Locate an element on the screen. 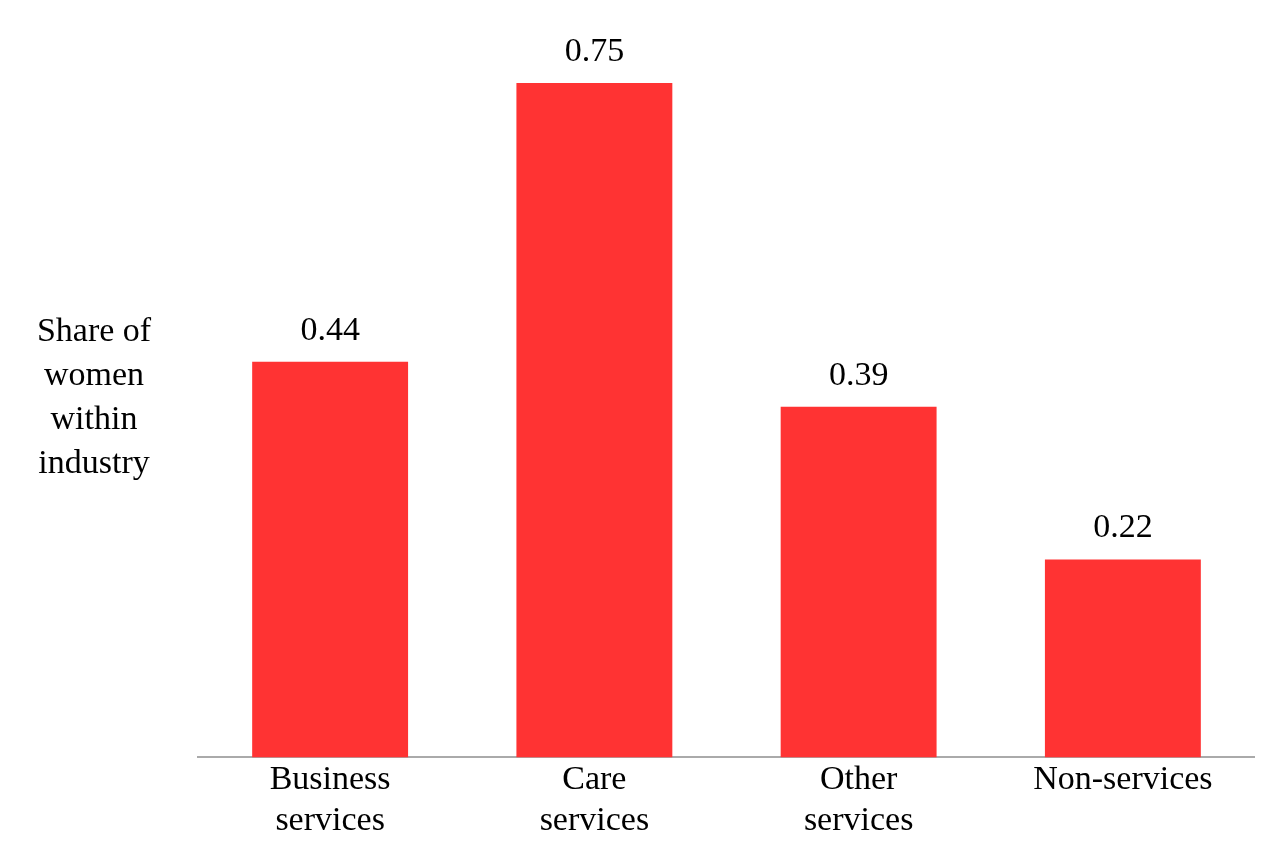 The height and width of the screenshot is (851, 1263). x-tick-label: Care services is located at coordinates (594, 797).